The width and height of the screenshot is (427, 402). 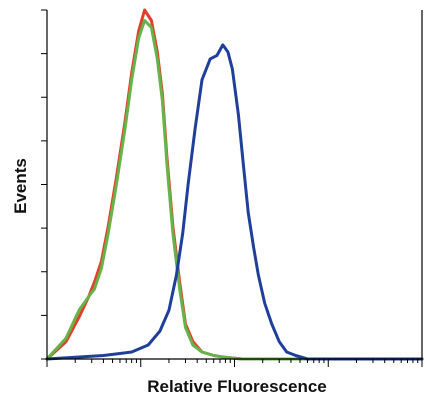 I want to click on y-axis-label: Events, so click(x=20, y=186).